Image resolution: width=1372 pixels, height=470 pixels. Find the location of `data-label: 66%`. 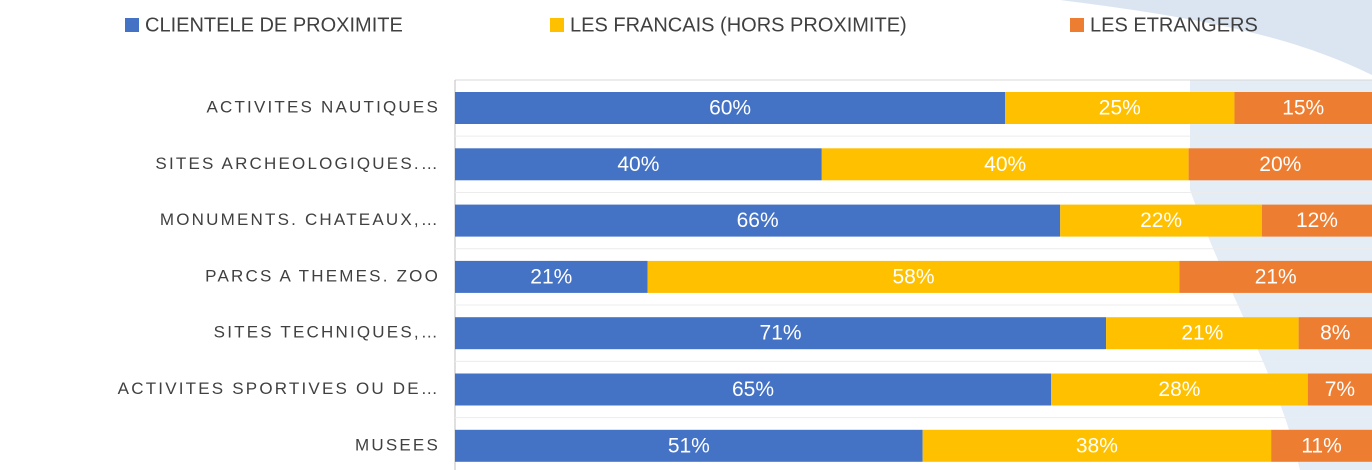

data-label: 66% is located at coordinates (758, 220).